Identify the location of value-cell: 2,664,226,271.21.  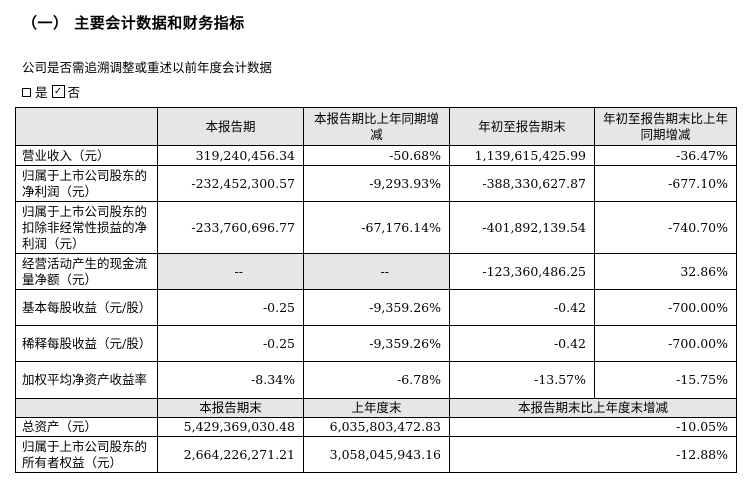
(230, 454).